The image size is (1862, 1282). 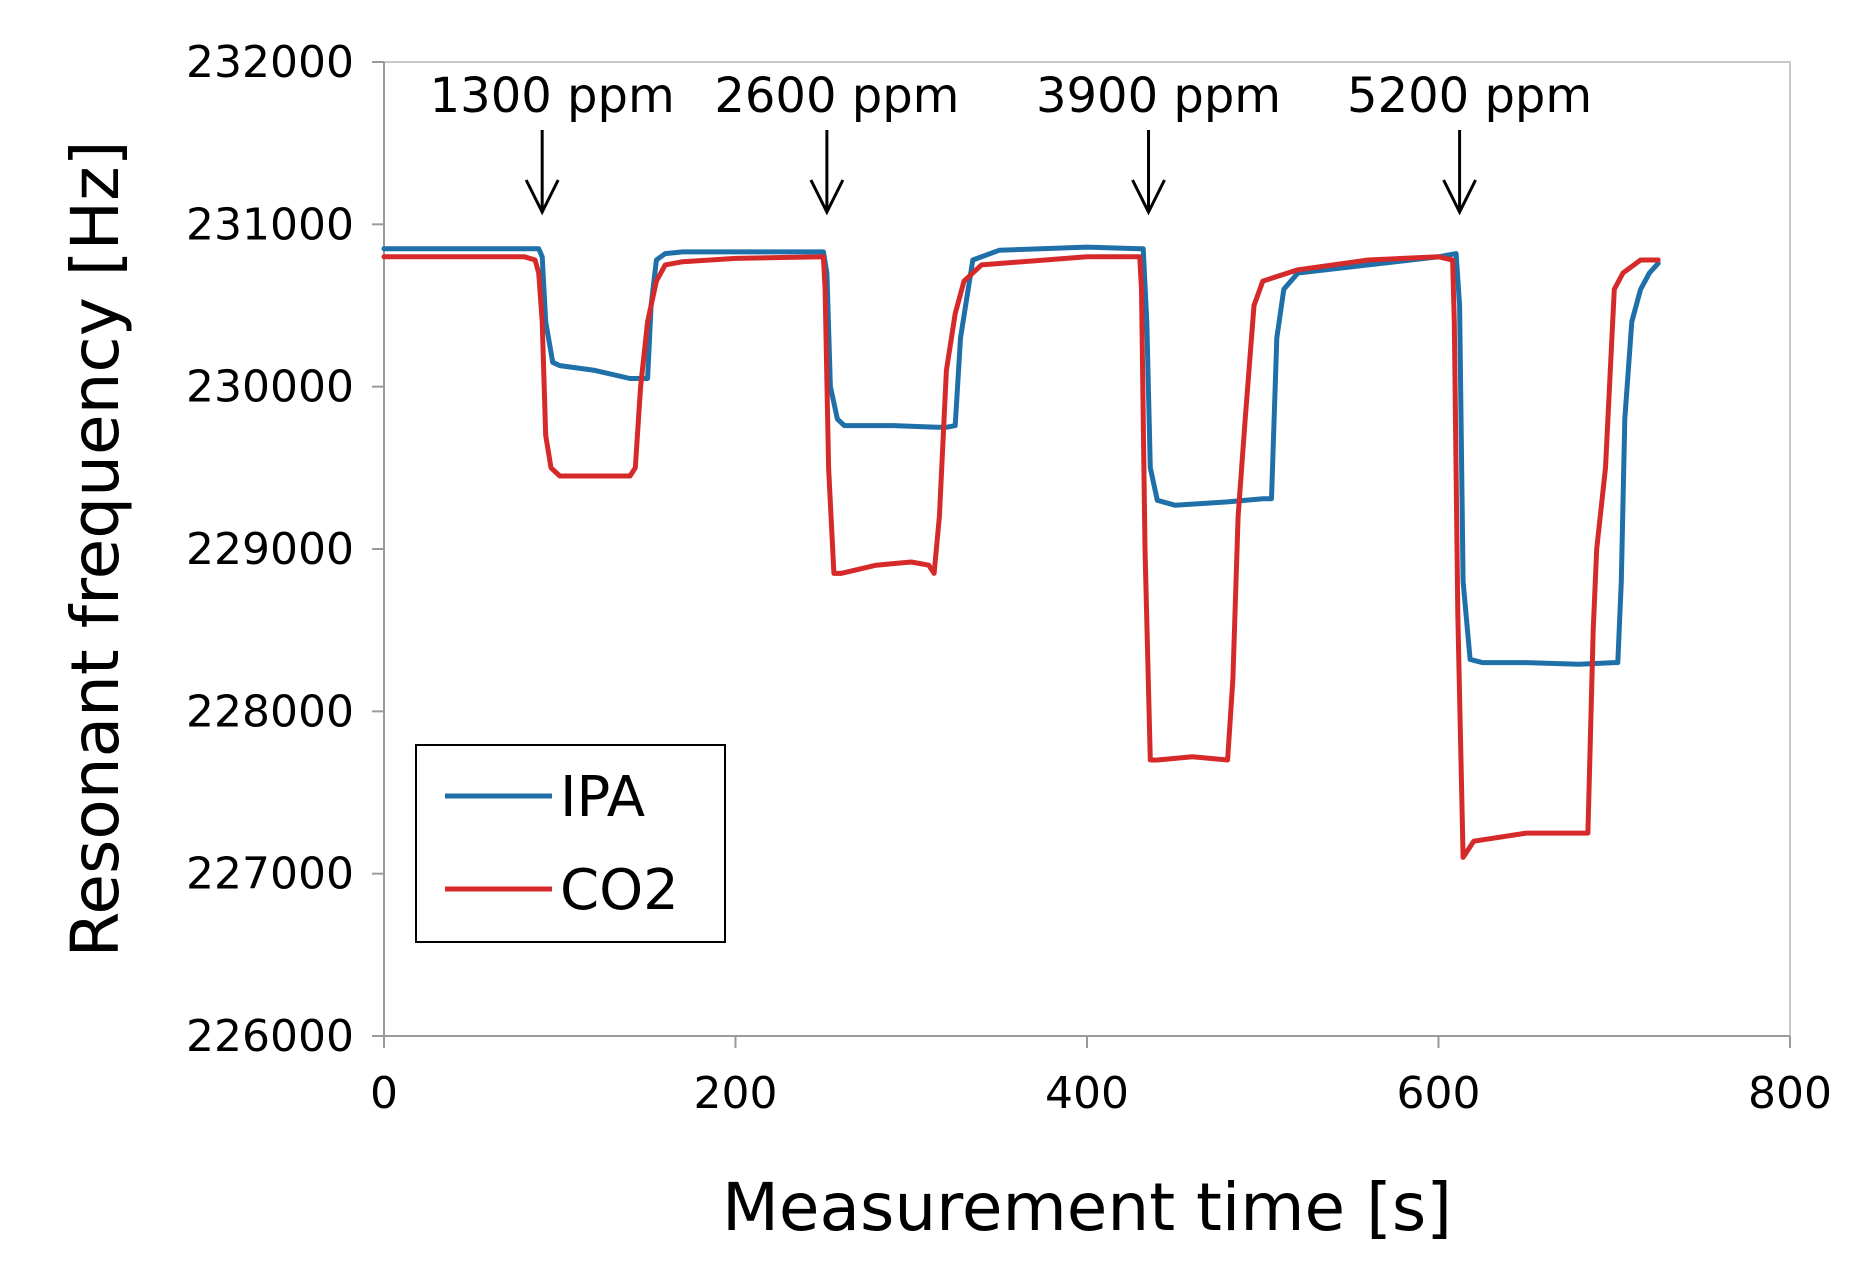 I want to click on legend: IPA CO2, so click(x=570, y=843).